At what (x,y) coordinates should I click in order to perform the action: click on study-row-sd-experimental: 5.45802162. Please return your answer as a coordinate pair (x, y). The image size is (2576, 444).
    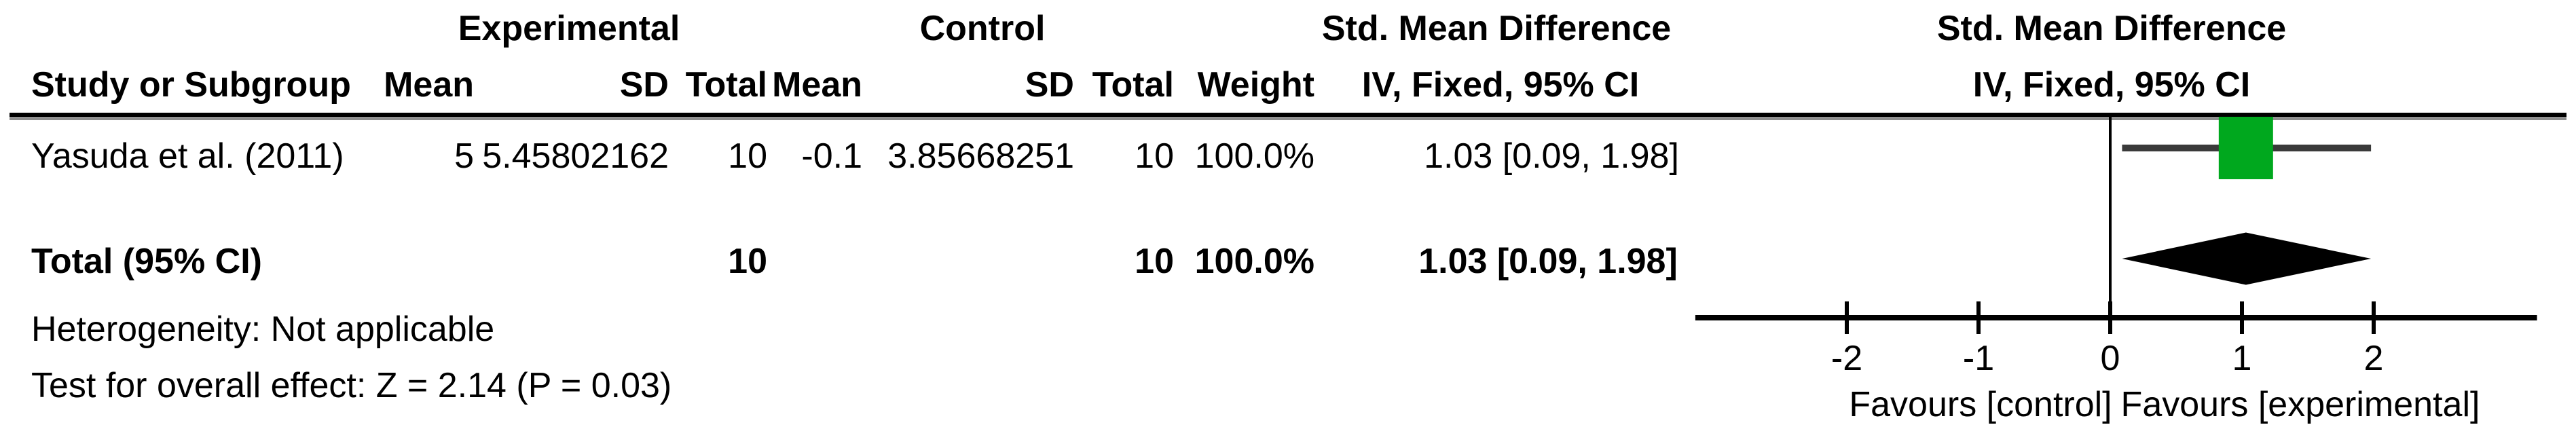
    Looking at the image, I should click on (575, 156).